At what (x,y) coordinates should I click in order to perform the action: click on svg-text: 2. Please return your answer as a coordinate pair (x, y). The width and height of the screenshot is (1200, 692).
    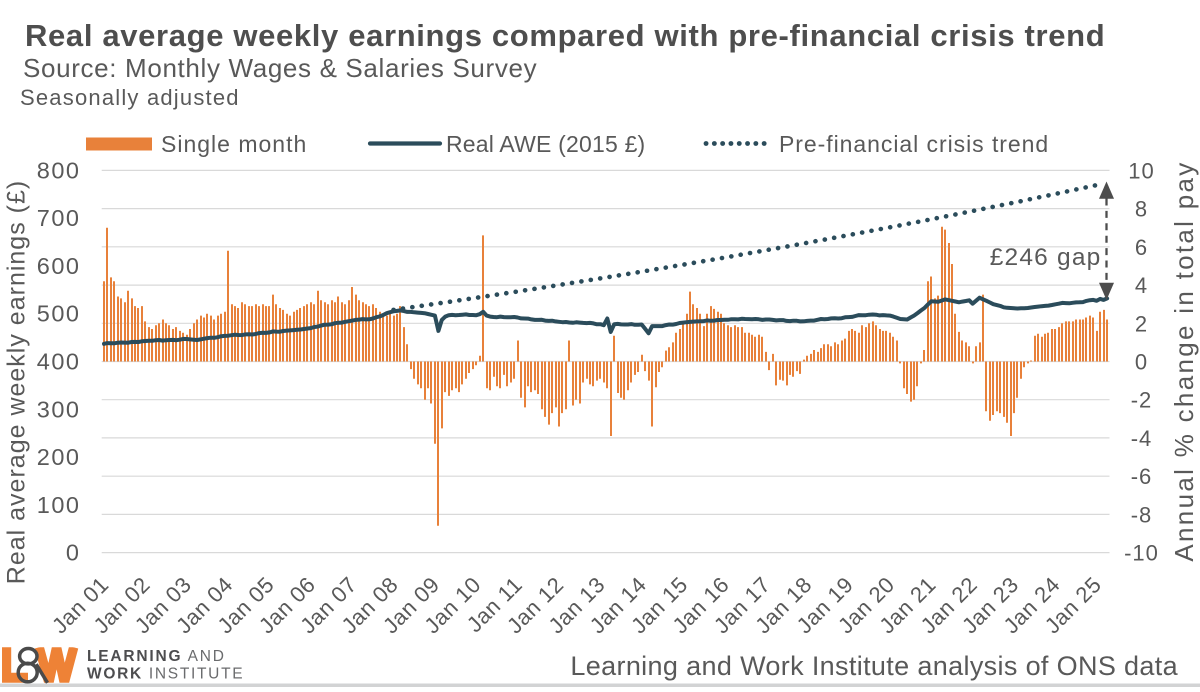
    Looking at the image, I should click on (1141, 323).